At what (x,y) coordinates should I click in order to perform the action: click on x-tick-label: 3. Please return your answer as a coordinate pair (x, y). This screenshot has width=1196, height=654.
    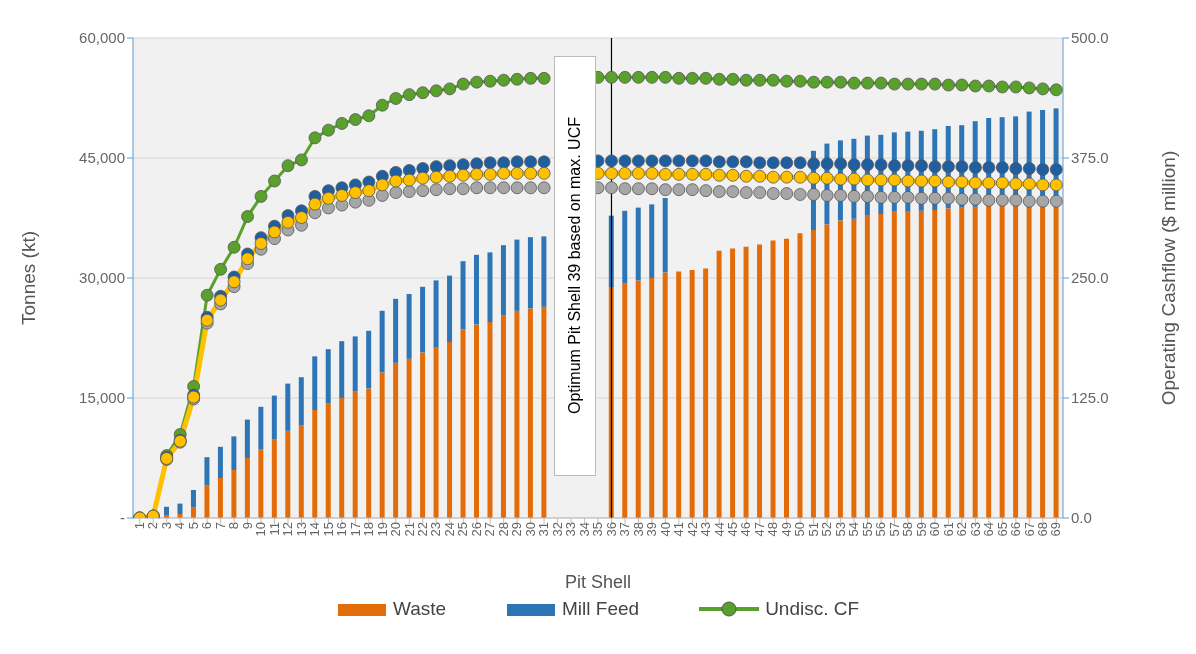
    Looking at the image, I should click on (166, 526).